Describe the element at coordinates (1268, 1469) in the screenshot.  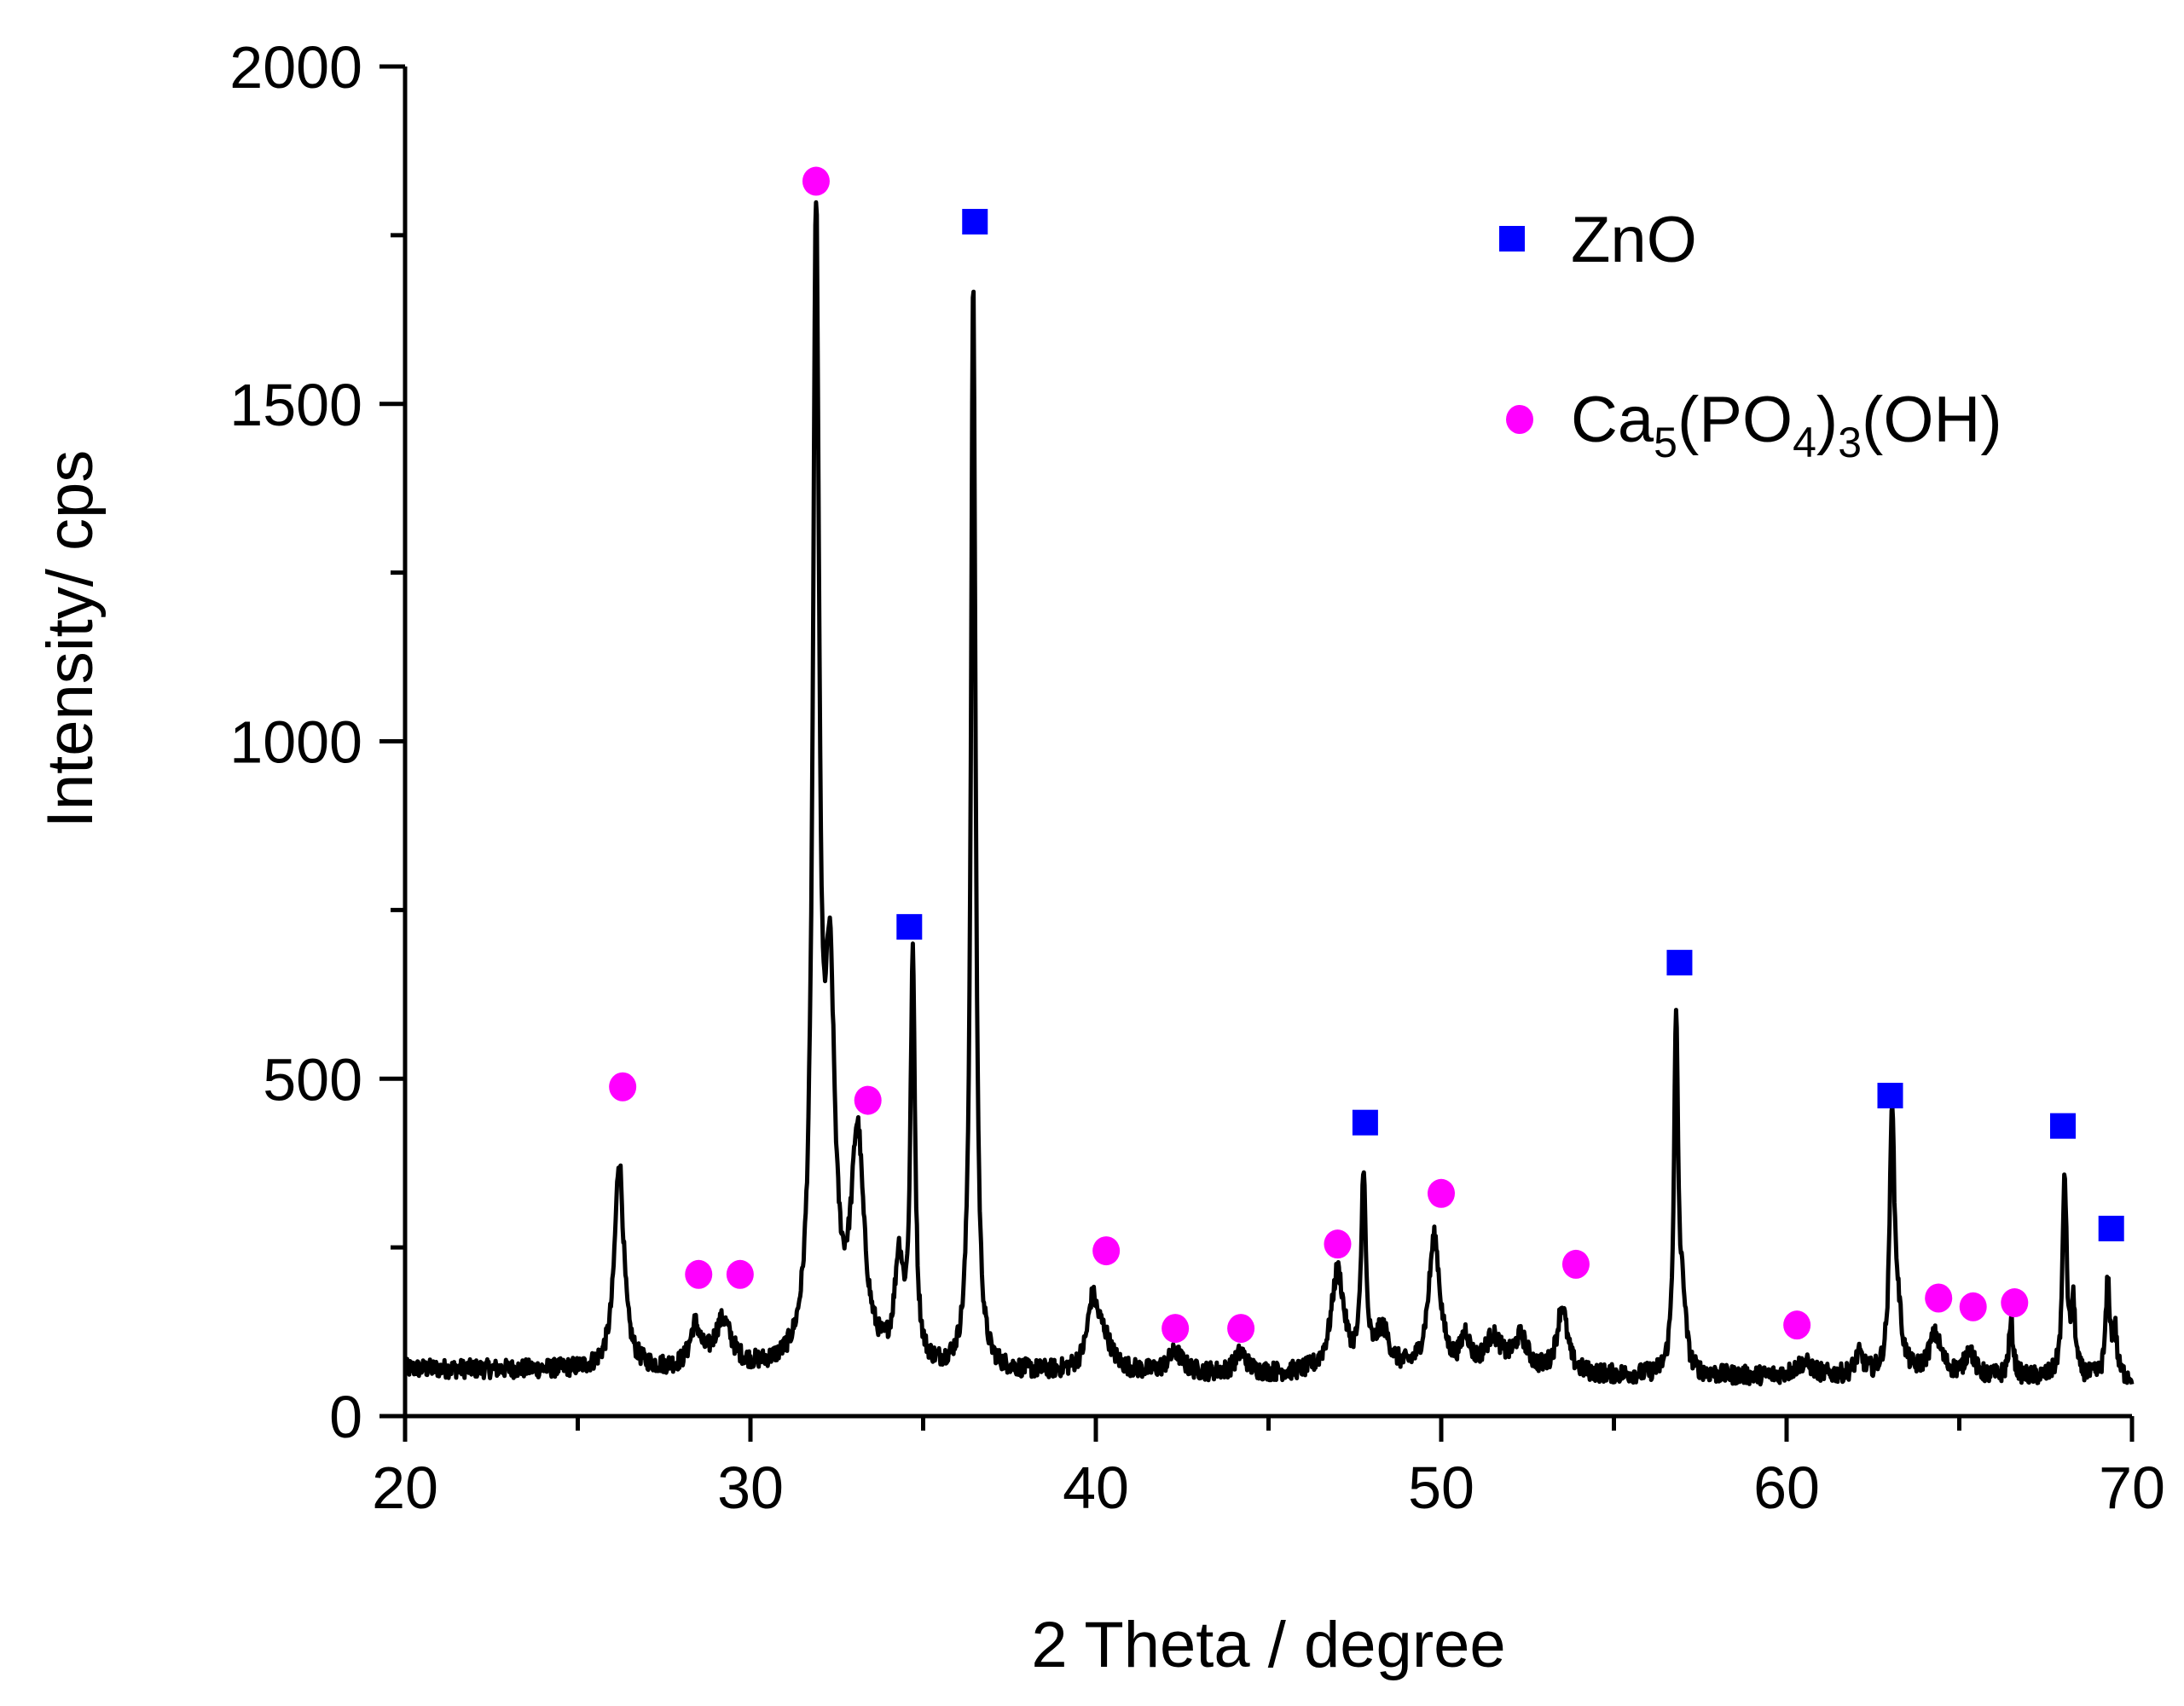
I see `x-axis-ticks: 20 30 40 50 60 70` at that location.